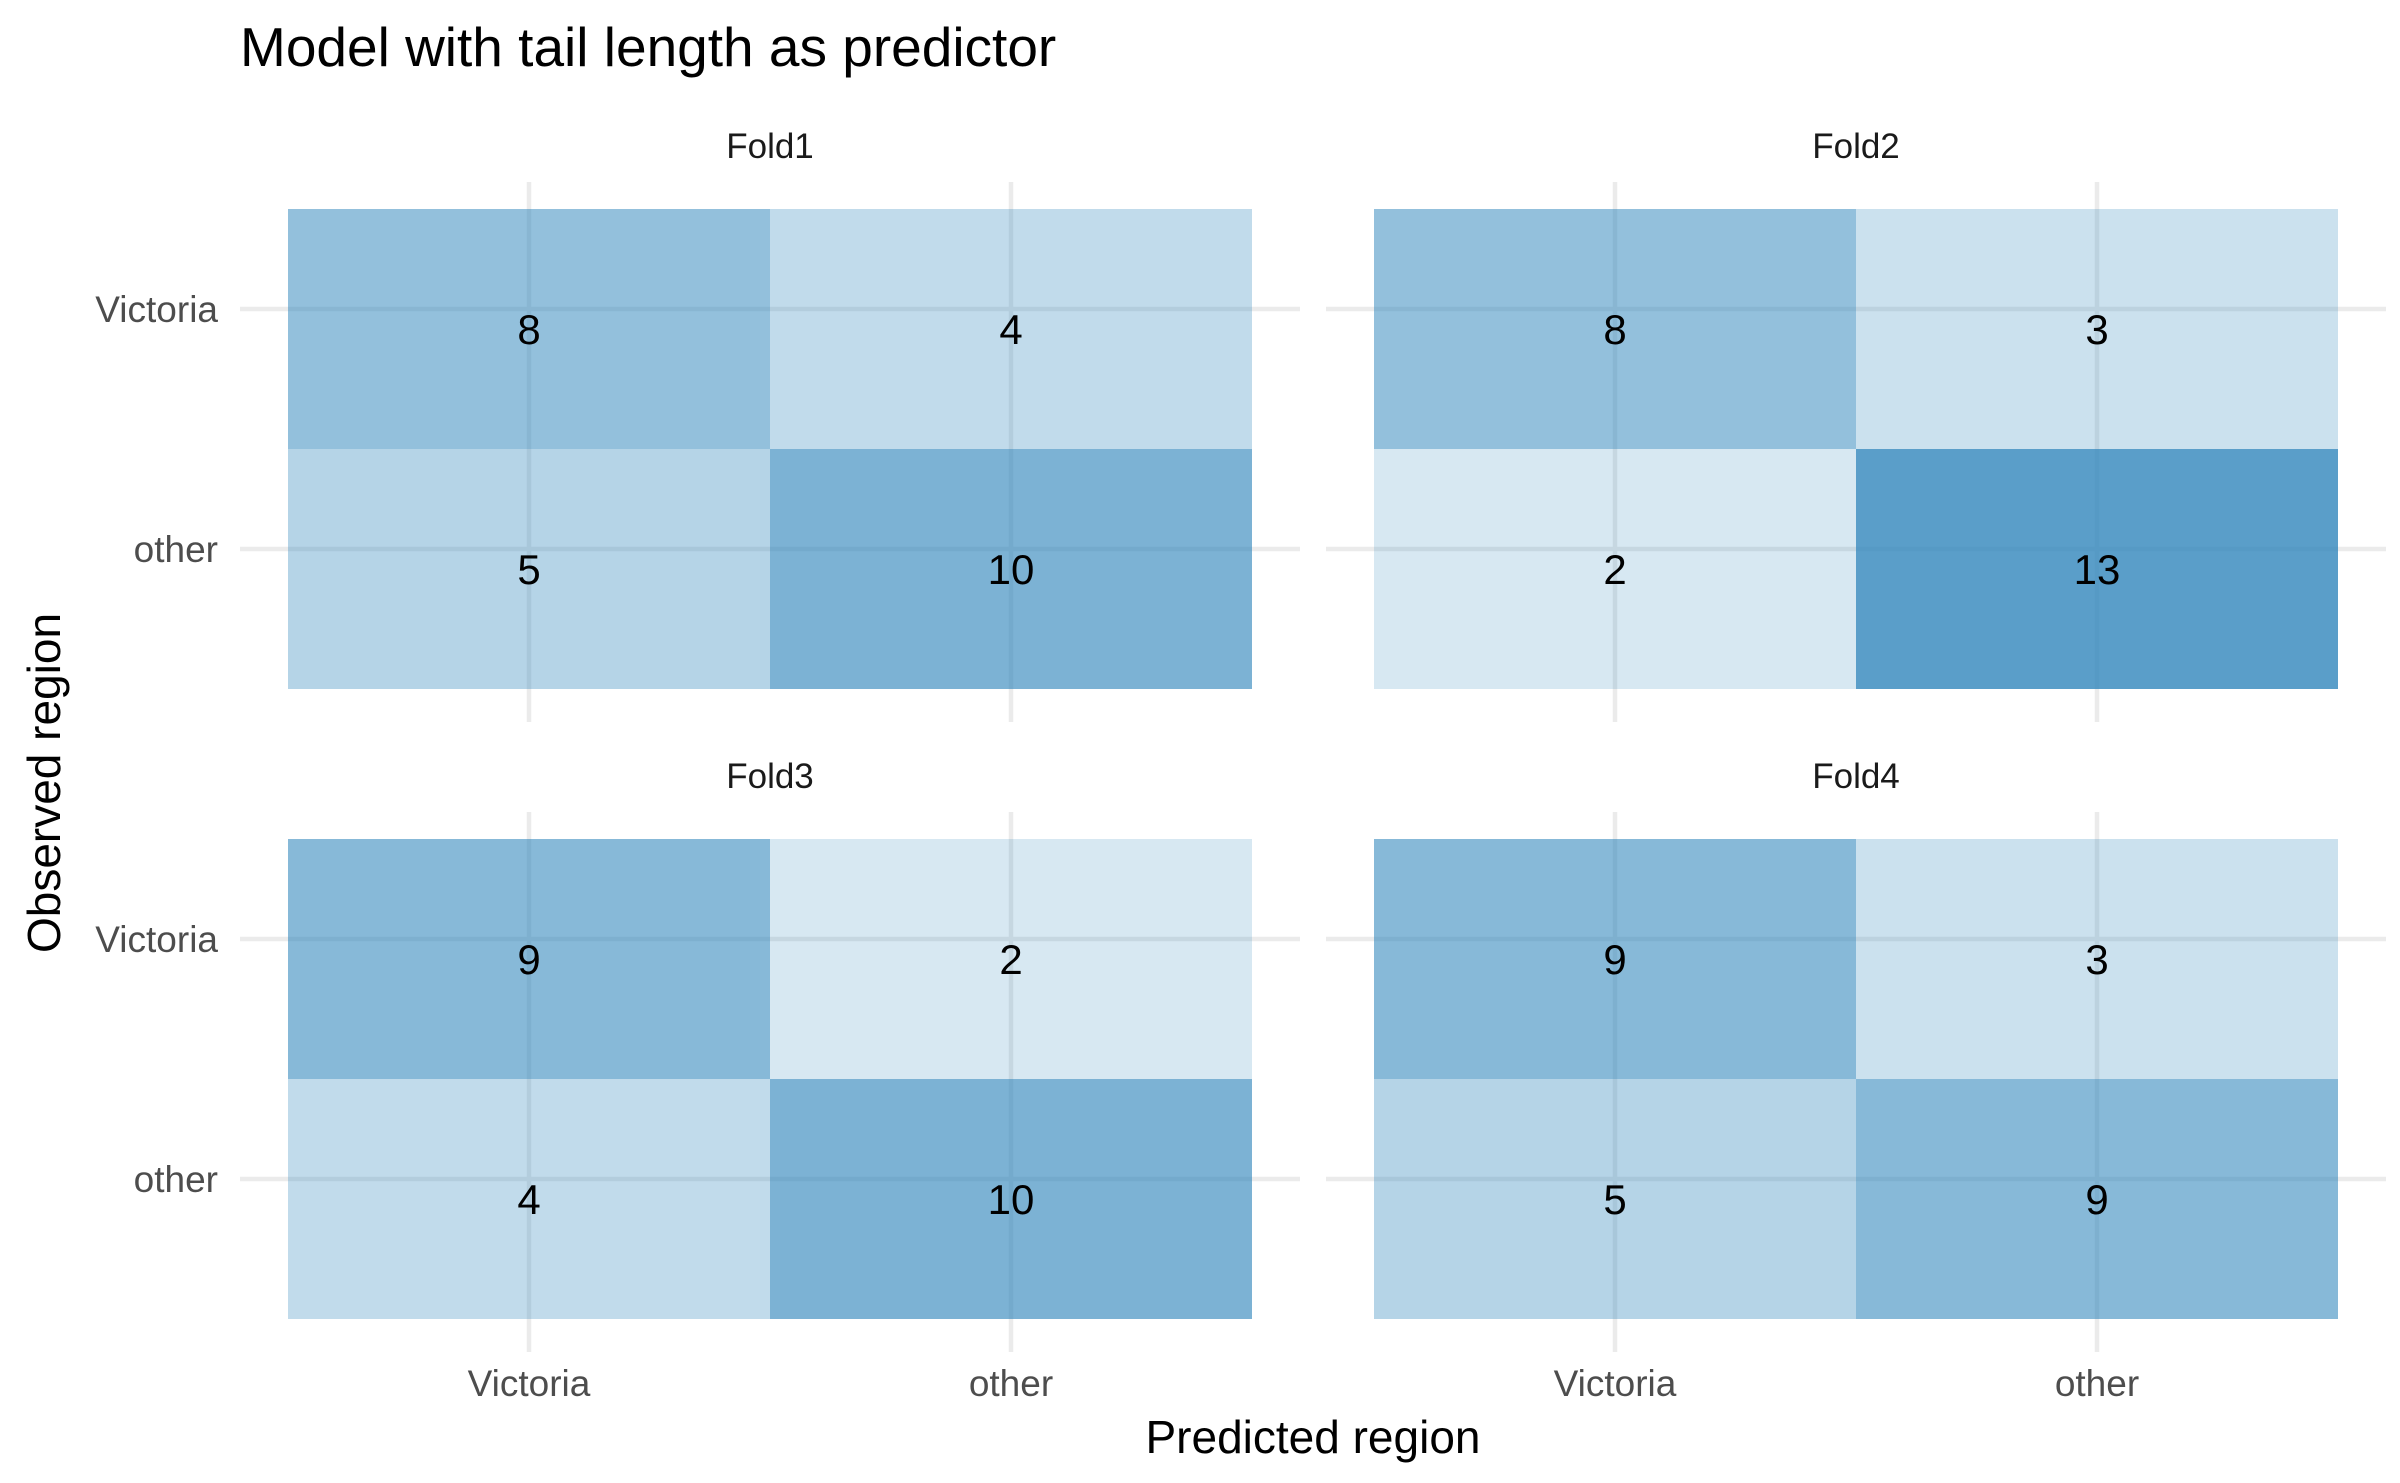 The width and height of the screenshot is (2400, 1483). I want to click on facet-strip-label: Fold3, so click(770, 776).